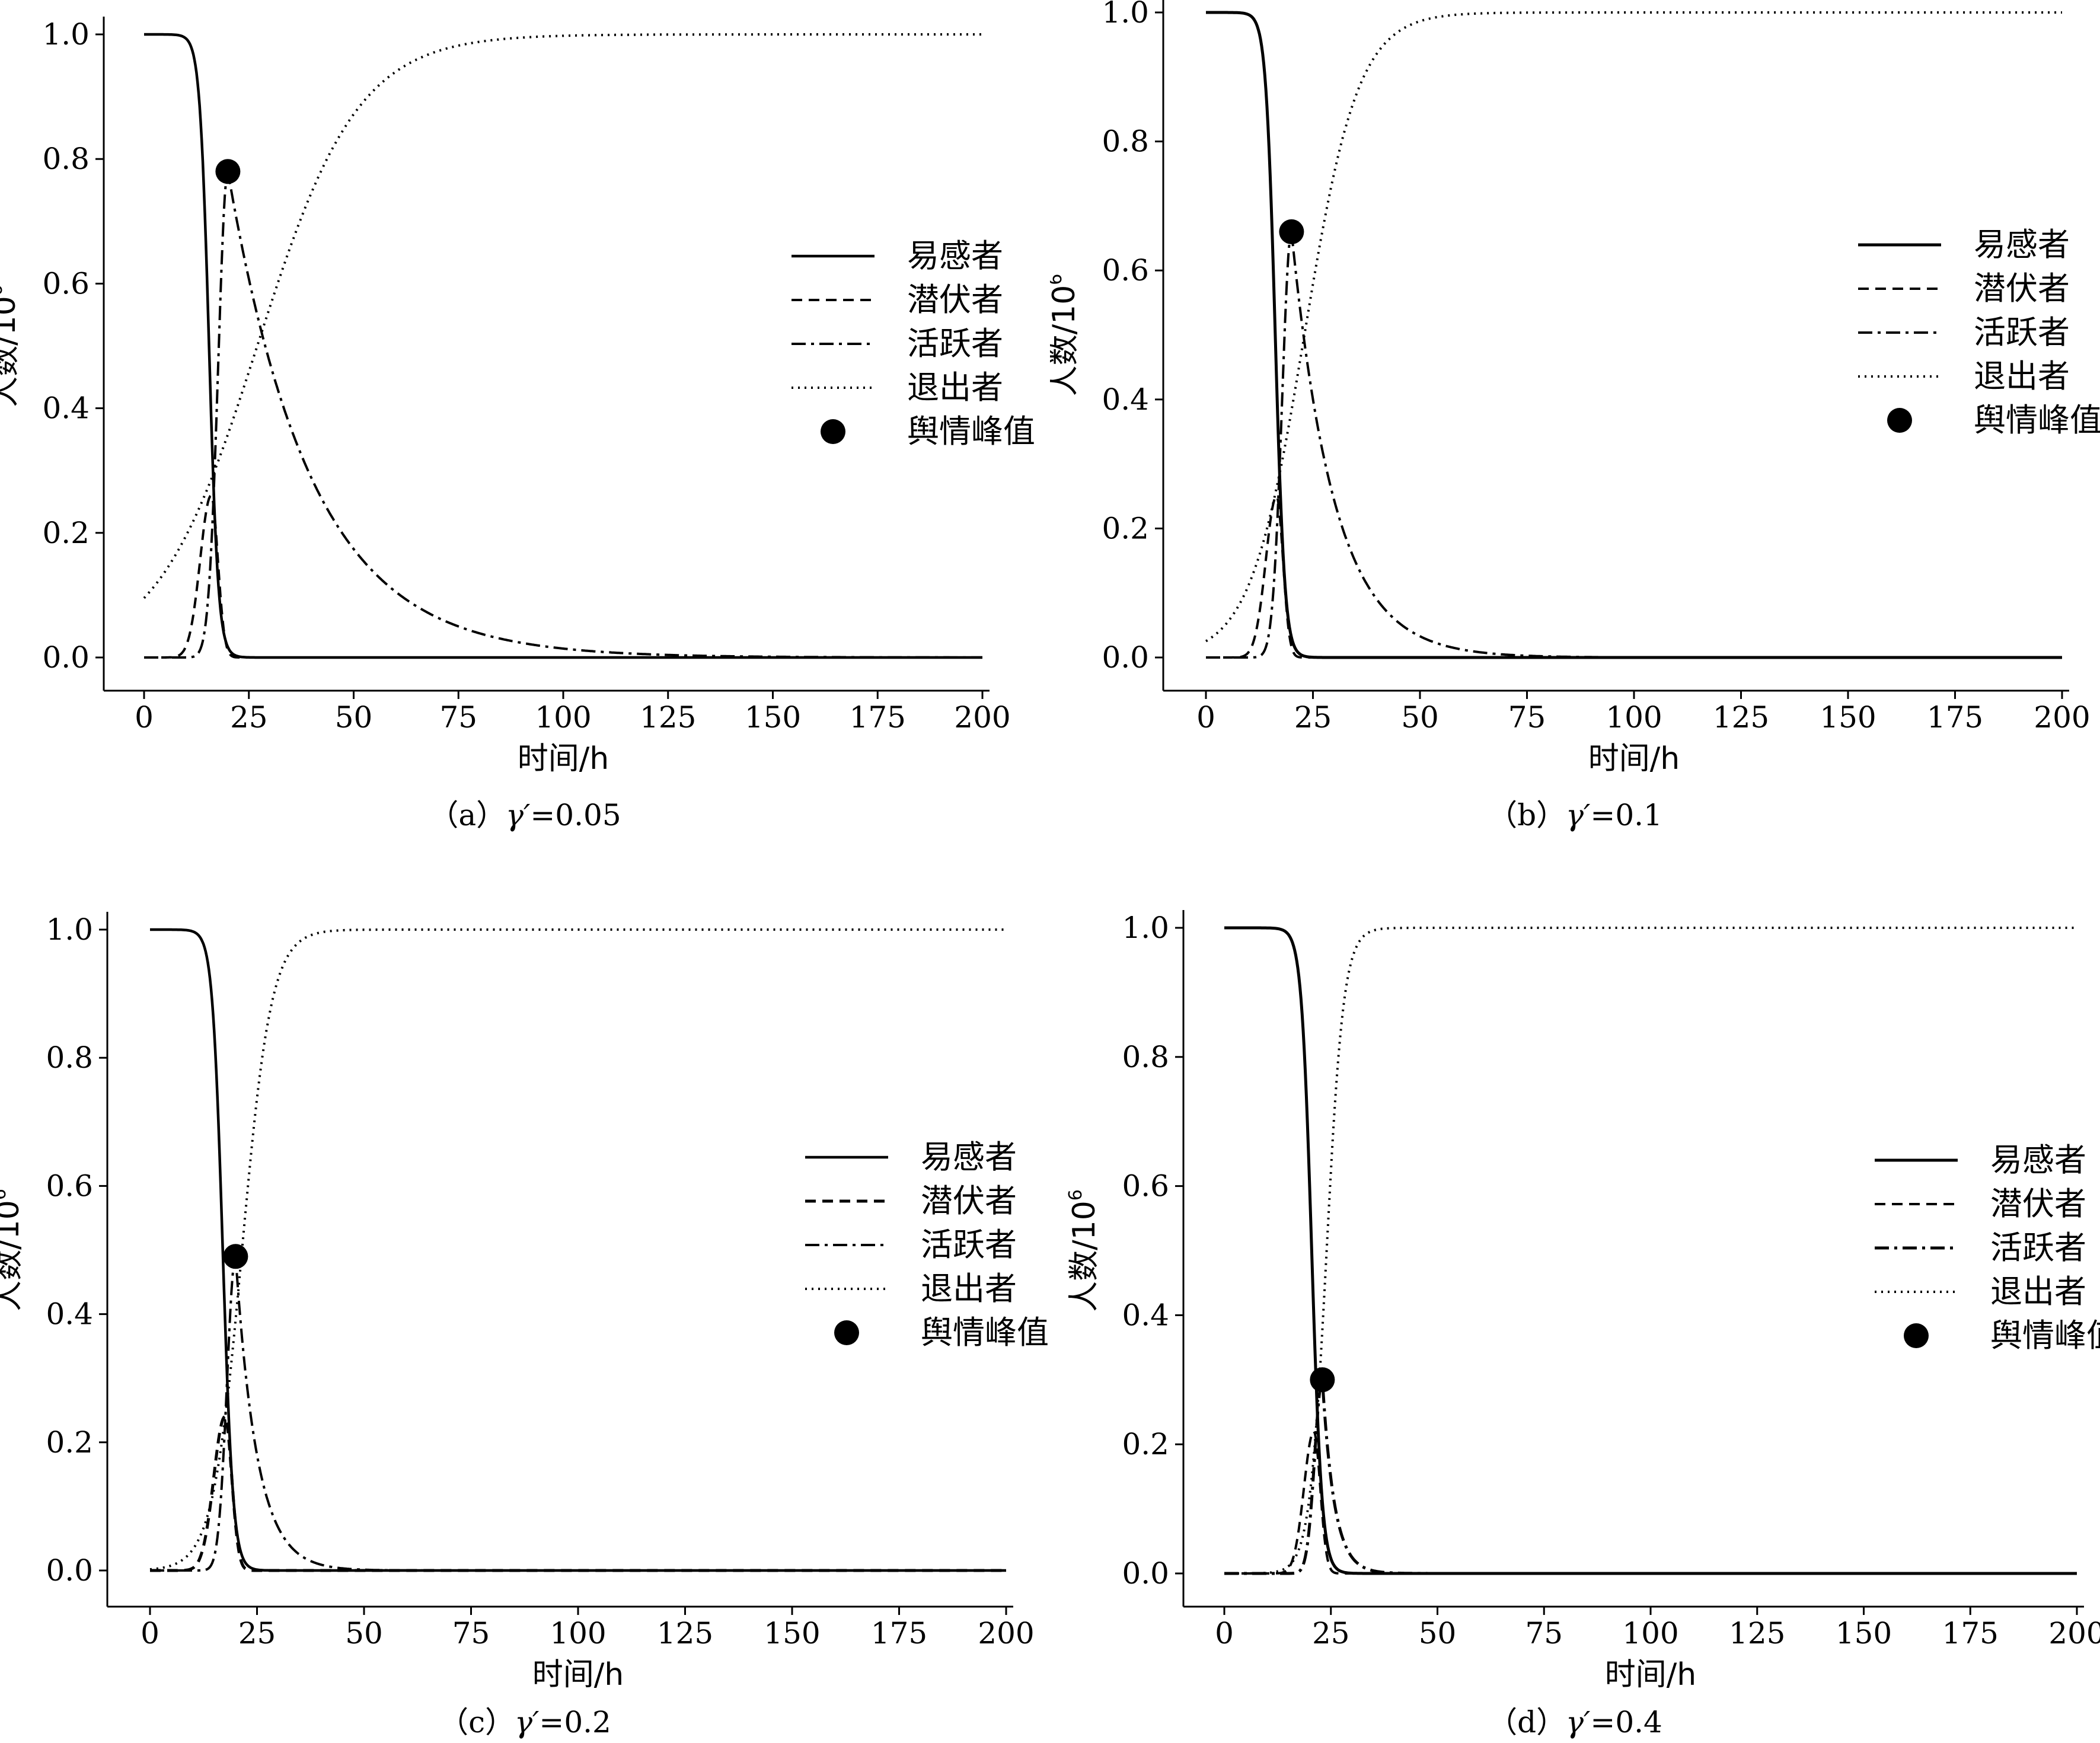 The image size is (2100, 1743). I want to click on chart-d-legend-label: 易感者, so click(2038, 1160).